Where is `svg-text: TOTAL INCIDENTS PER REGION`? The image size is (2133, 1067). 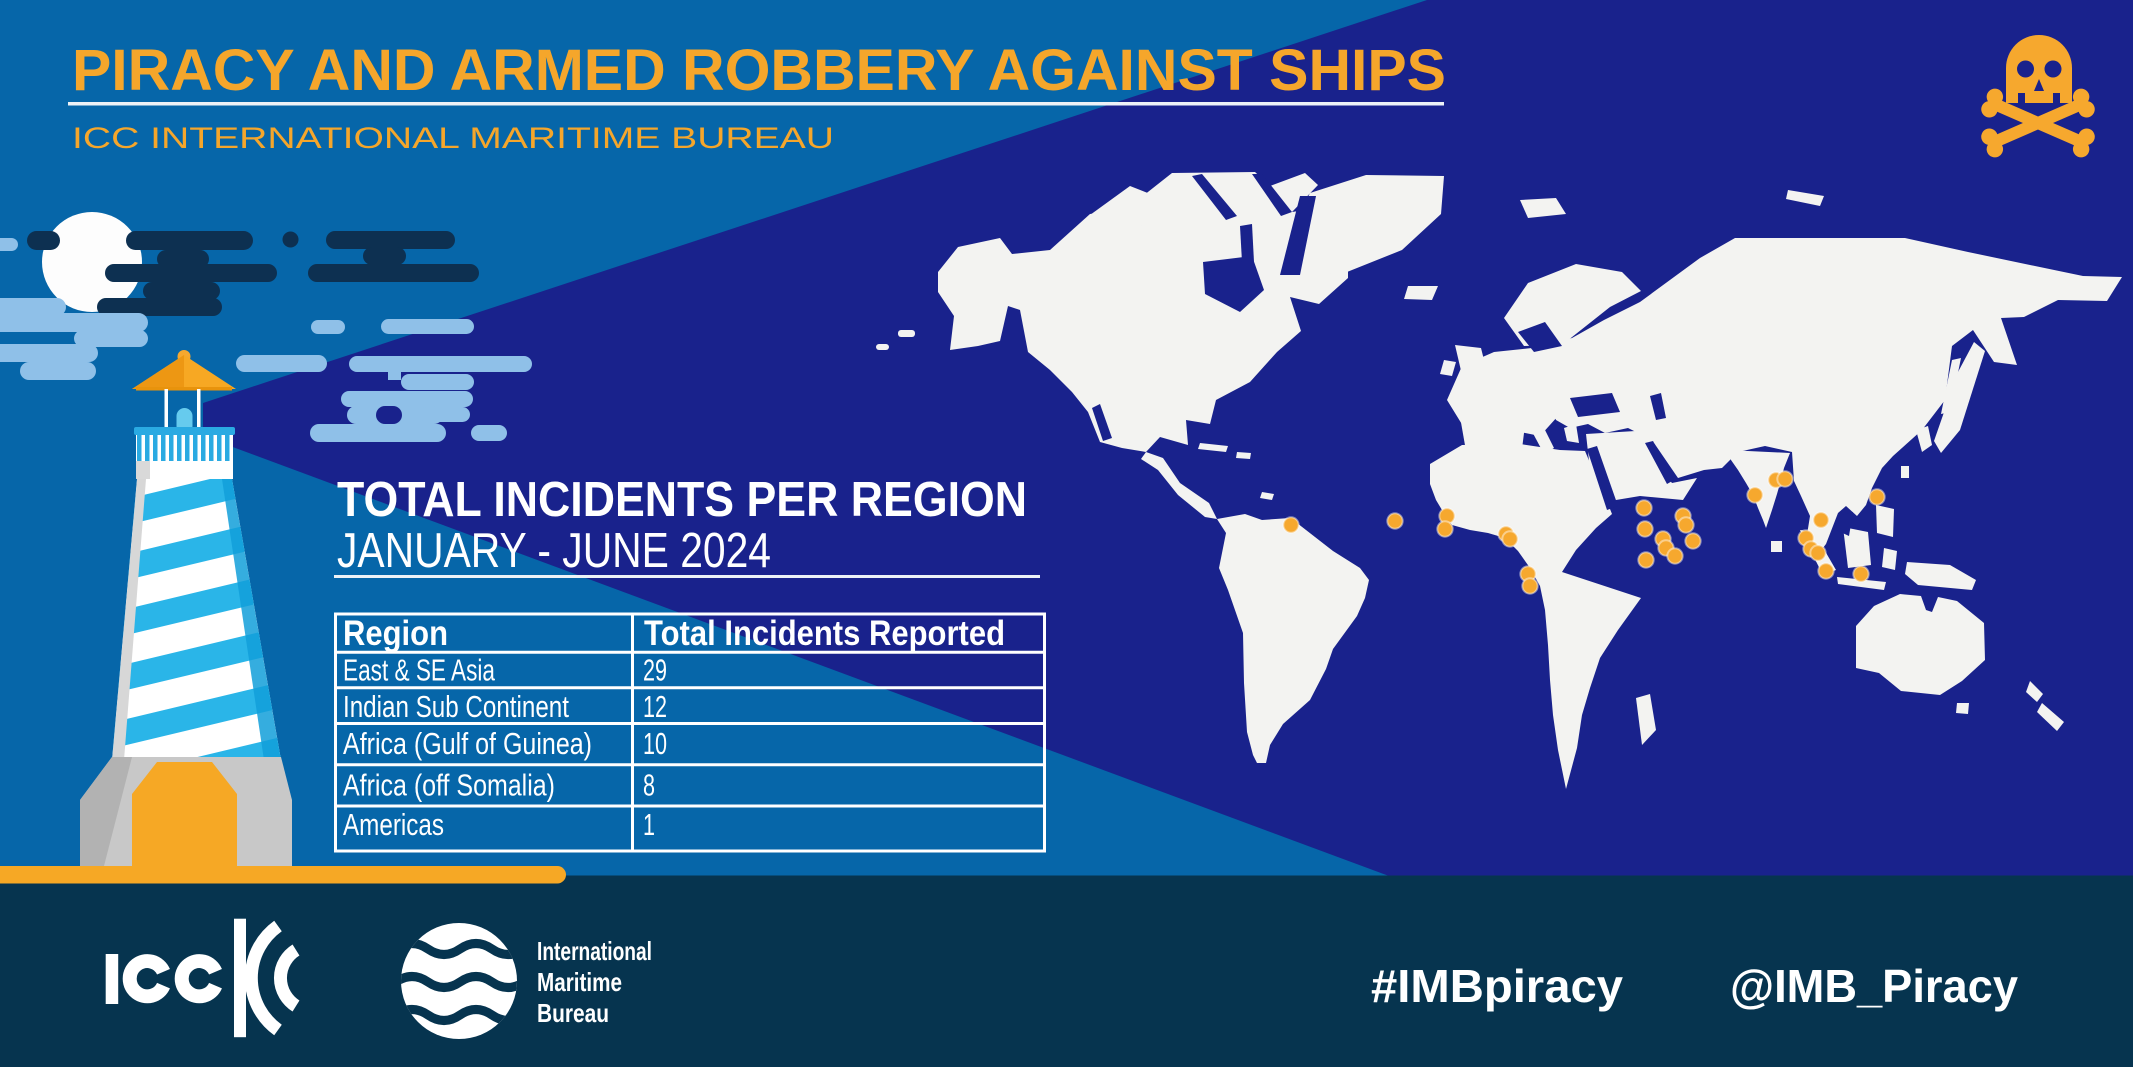
svg-text: TOTAL INCIDENTS PER REGION is located at coordinates (682, 500).